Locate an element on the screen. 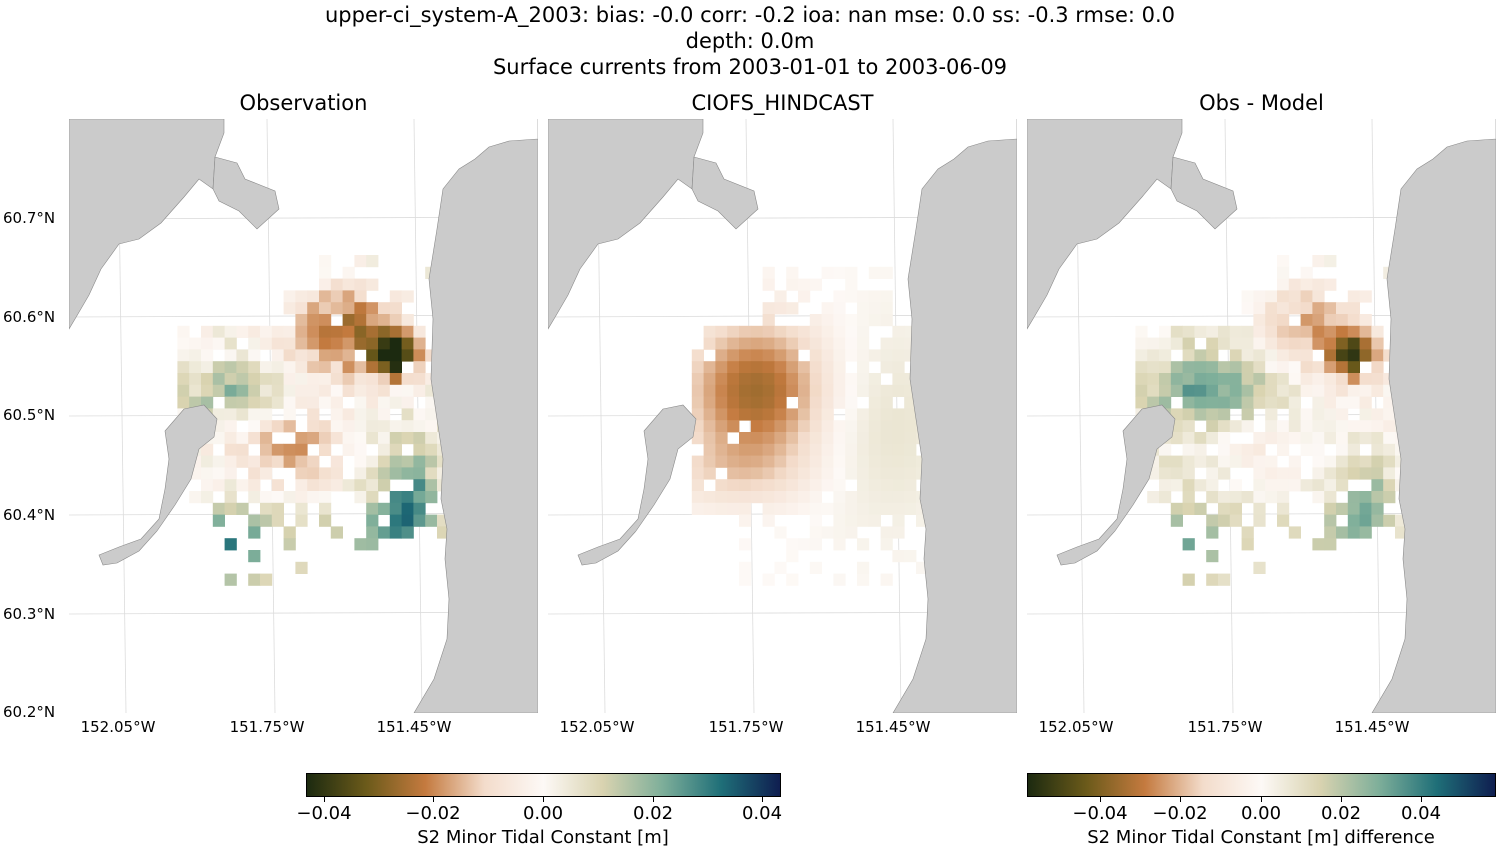 This screenshot has height=850, width=1500. colorbar-tick is located at coordinates (1341, 799).